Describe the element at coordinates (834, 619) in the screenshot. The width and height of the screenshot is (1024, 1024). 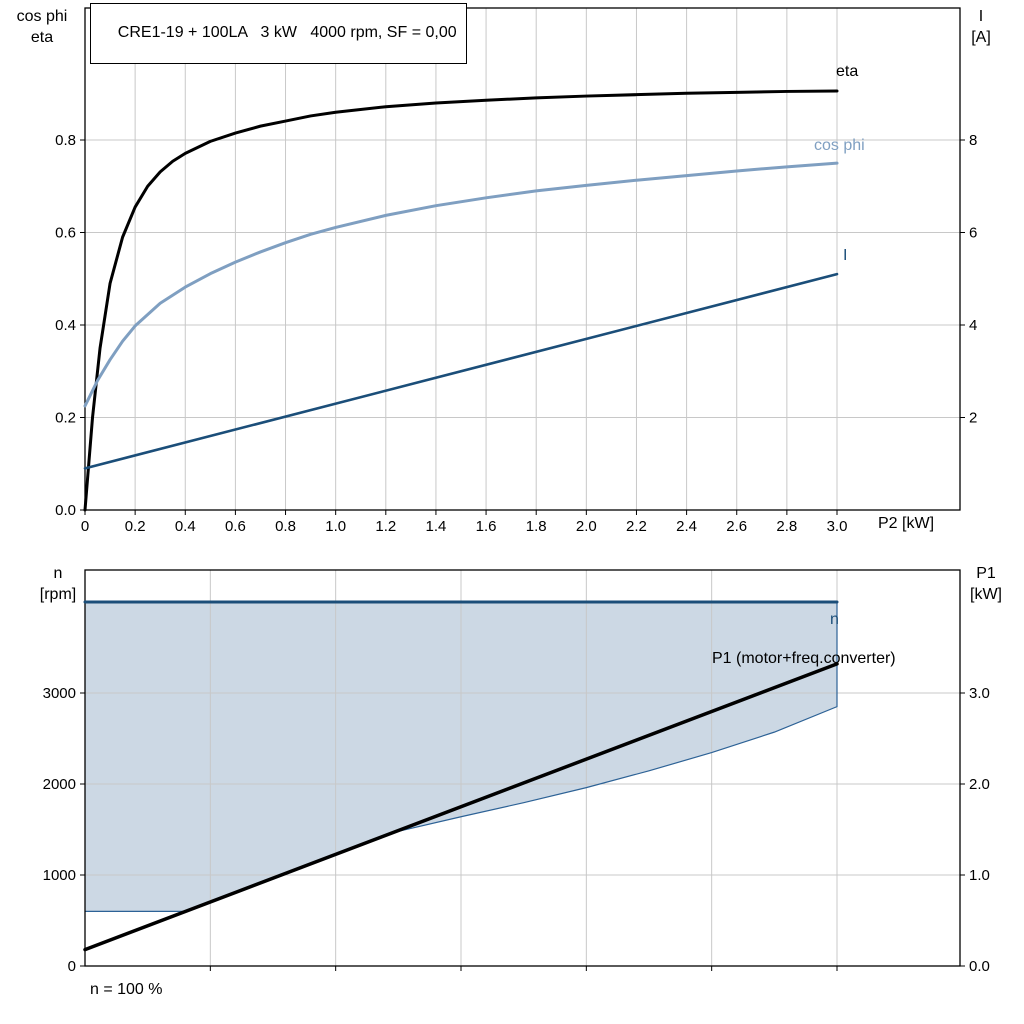
I see `n-curve-label: n` at that location.